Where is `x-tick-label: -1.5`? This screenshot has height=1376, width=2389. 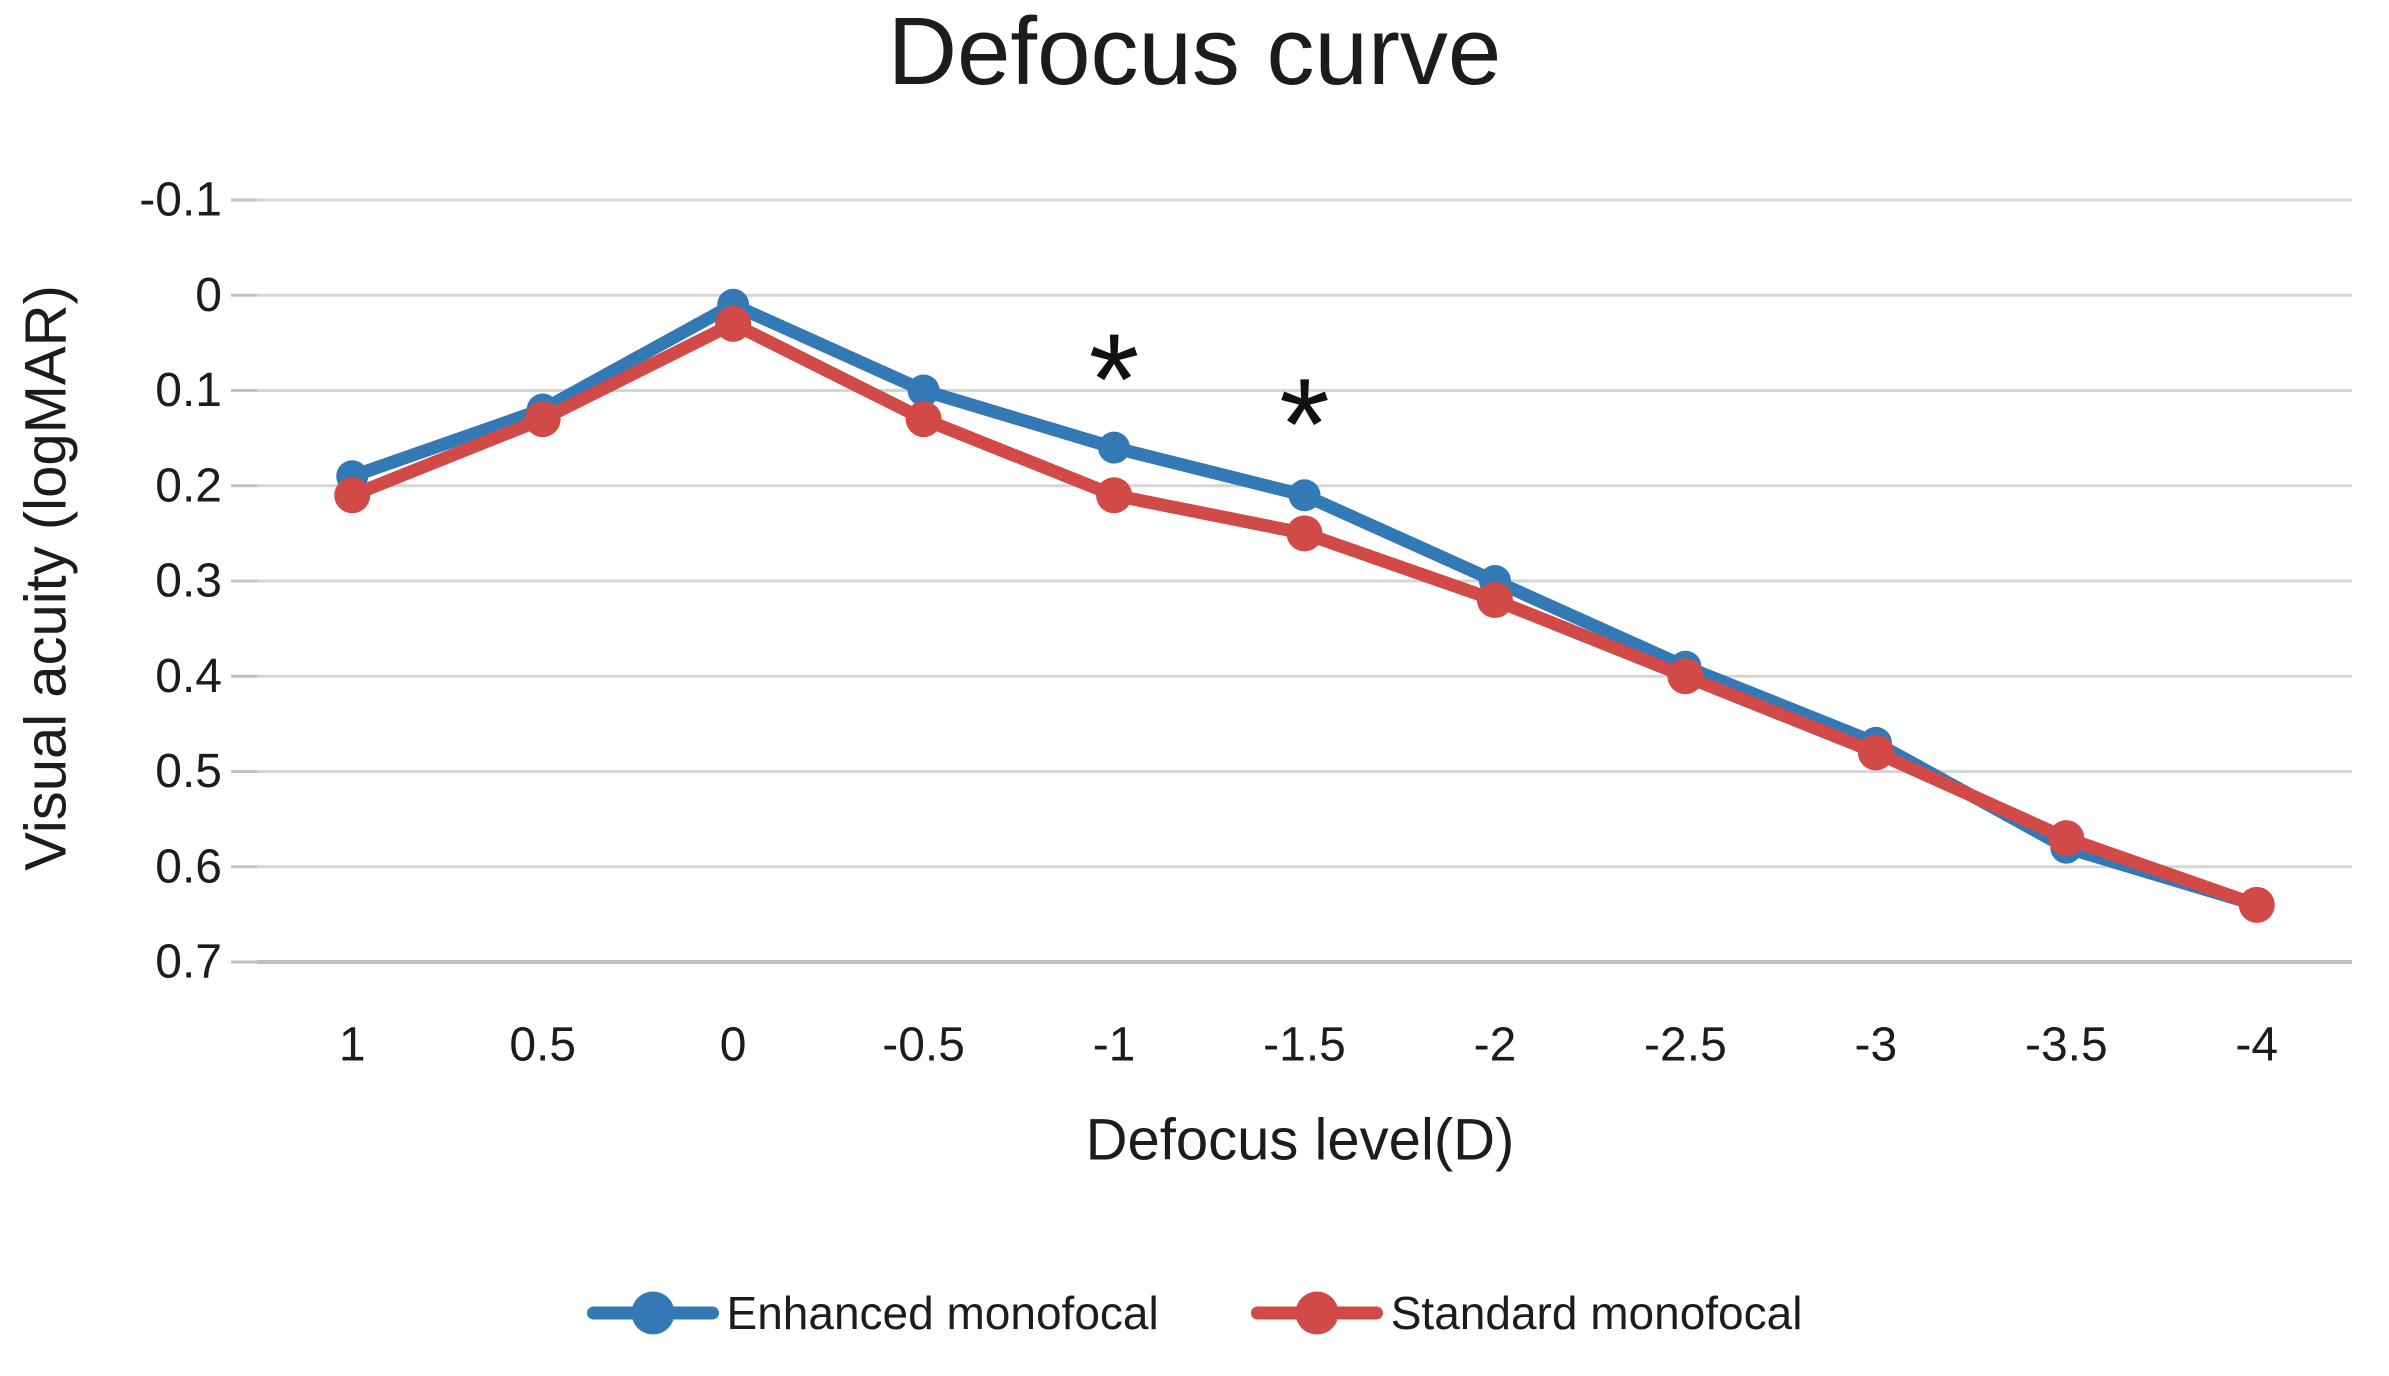 x-tick-label: -1.5 is located at coordinates (1304, 1045).